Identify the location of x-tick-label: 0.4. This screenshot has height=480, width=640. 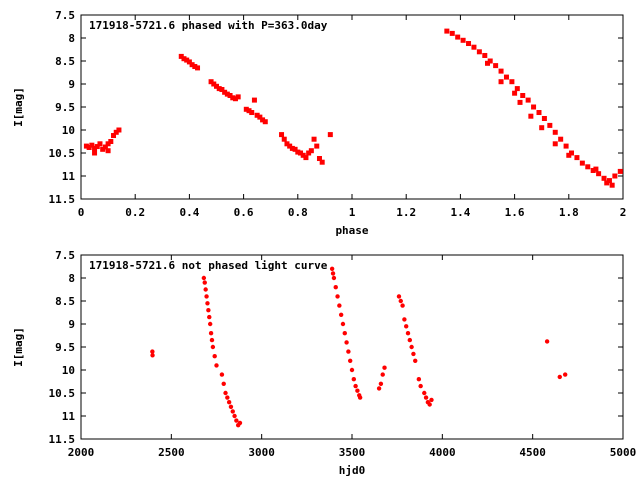
(189, 212).